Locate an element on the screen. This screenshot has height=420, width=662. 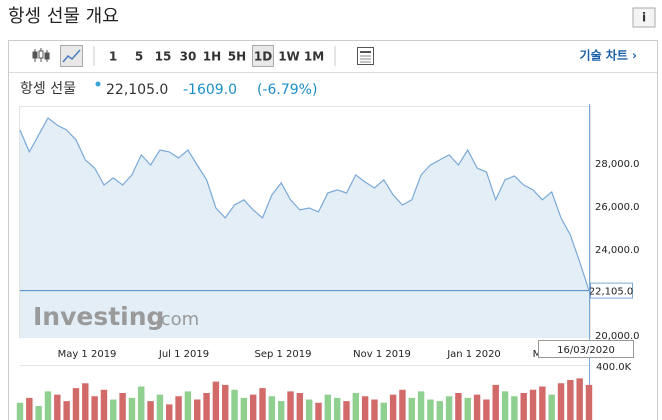
interval-button: 1D is located at coordinates (263, 57).